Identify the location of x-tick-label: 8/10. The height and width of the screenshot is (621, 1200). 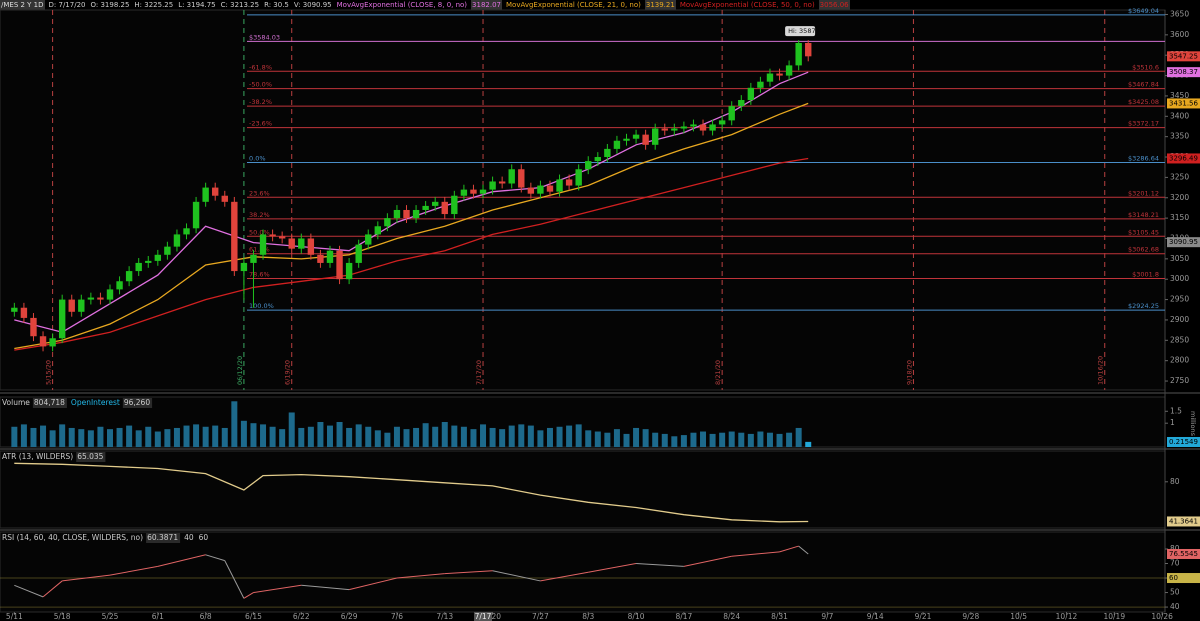
(636, 616).